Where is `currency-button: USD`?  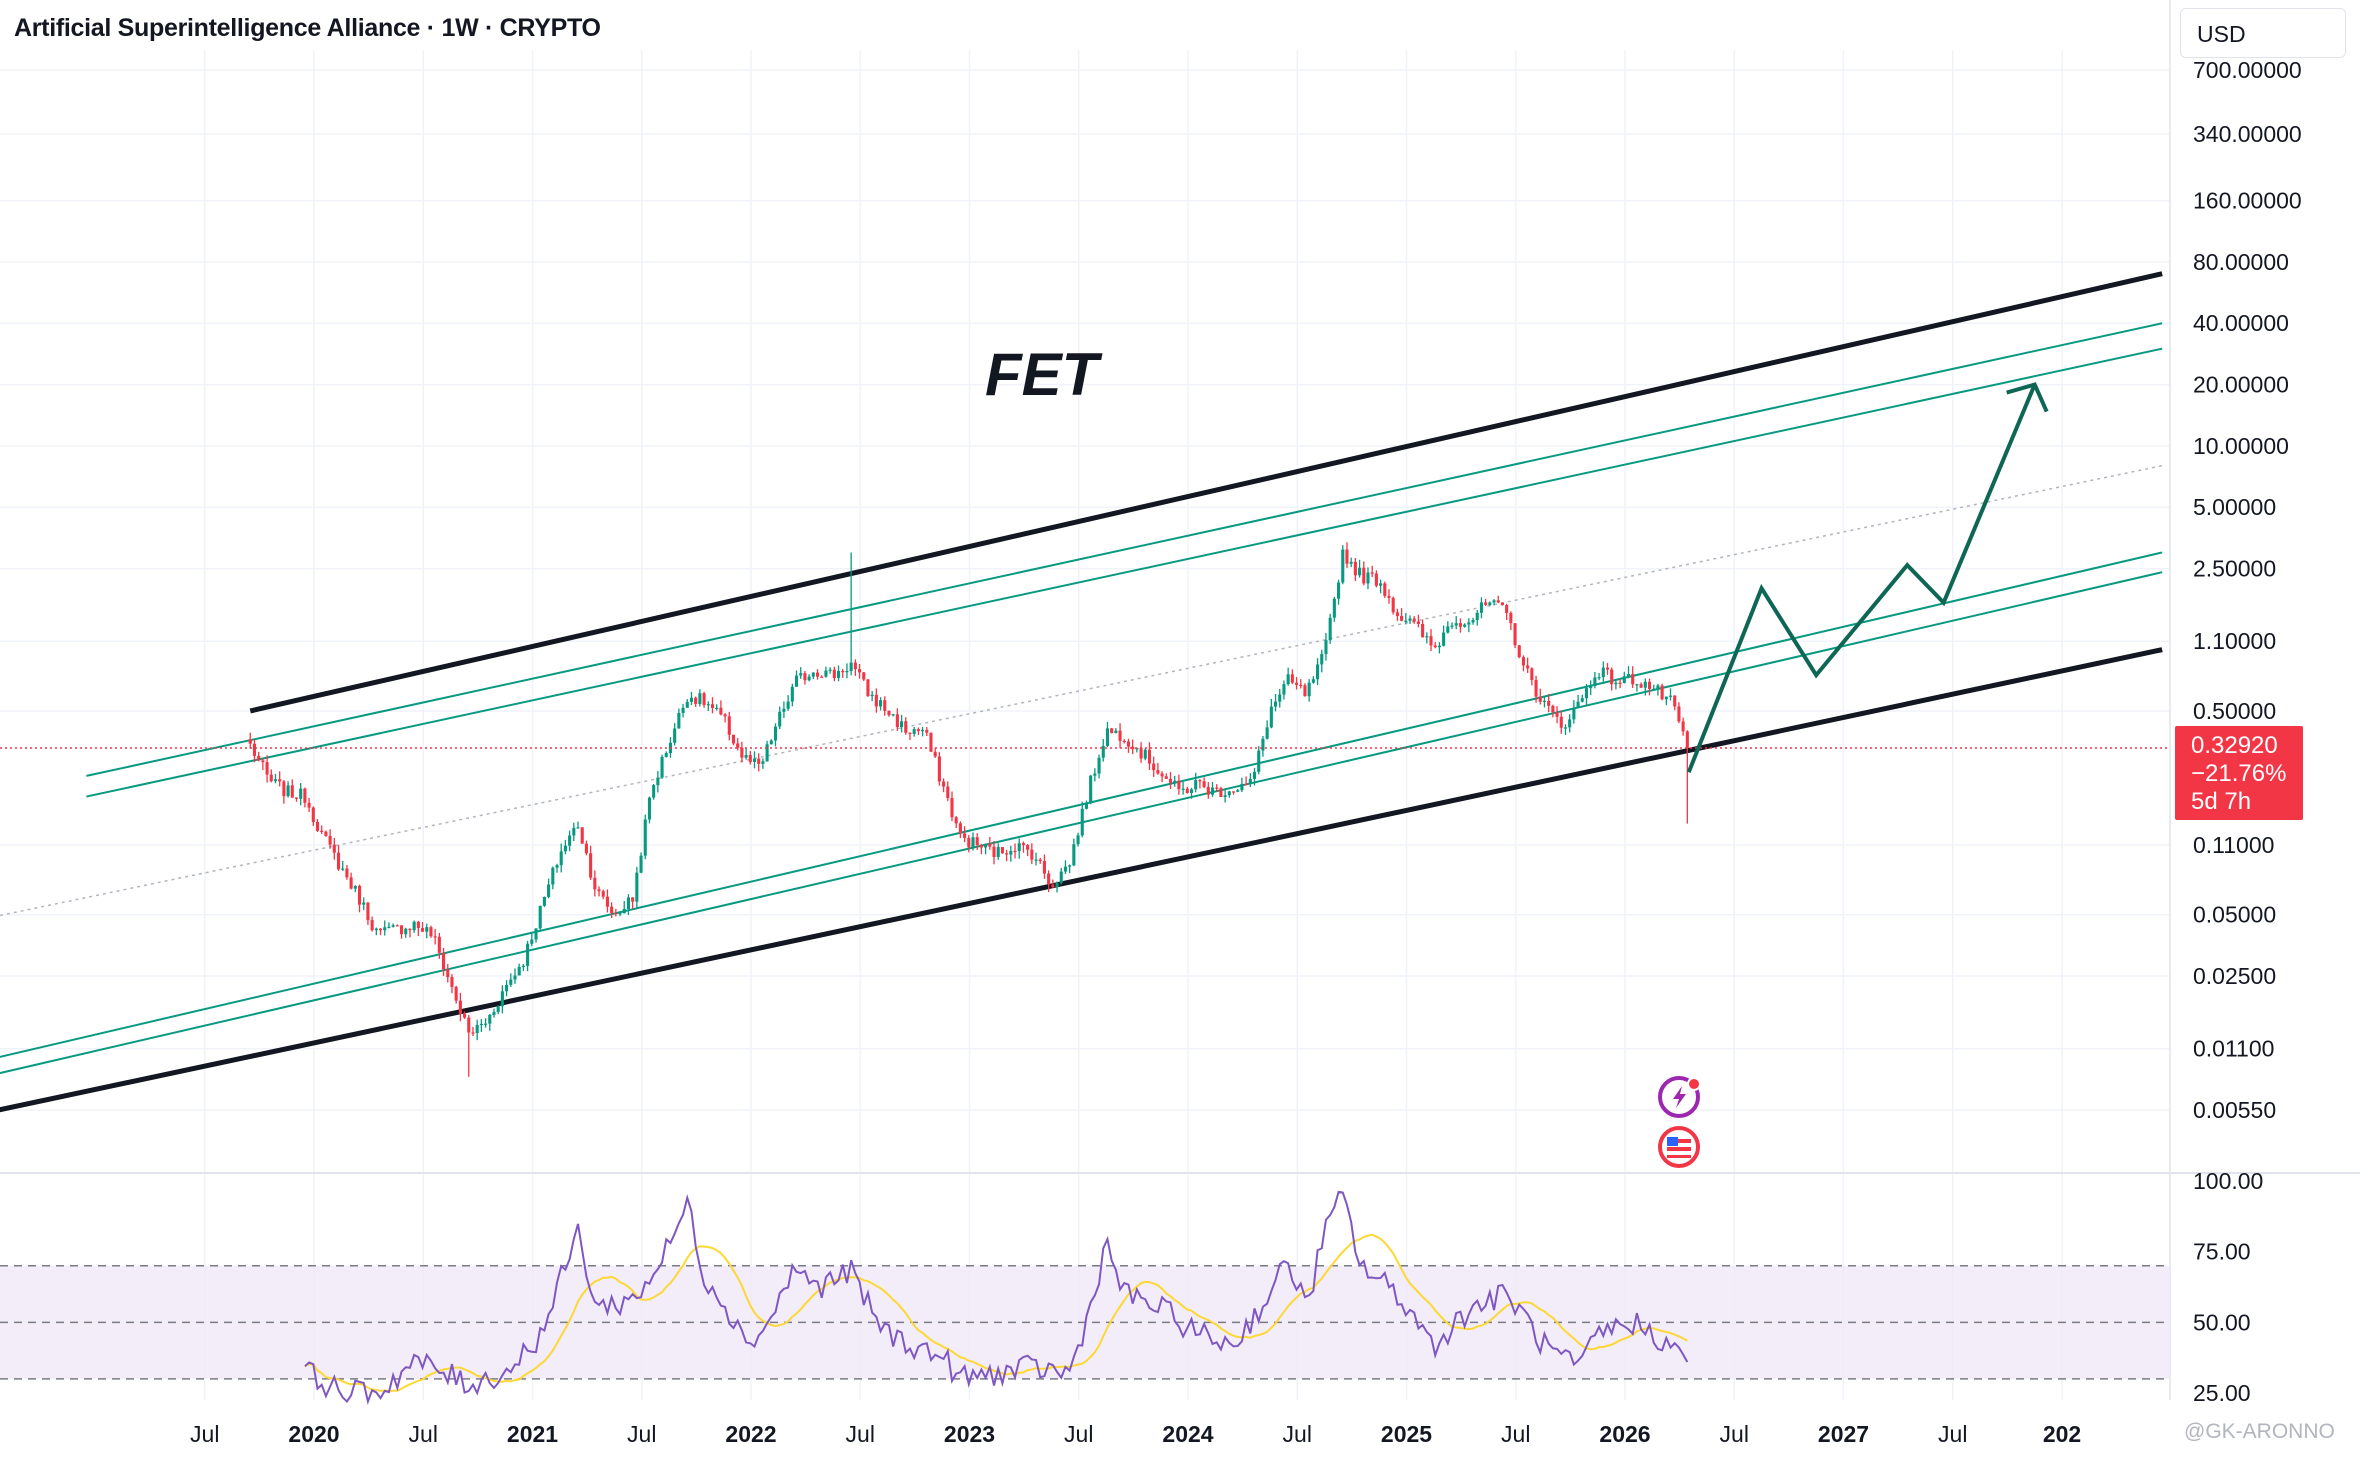 currency-button: USD is located at coordinates (2263, 33).